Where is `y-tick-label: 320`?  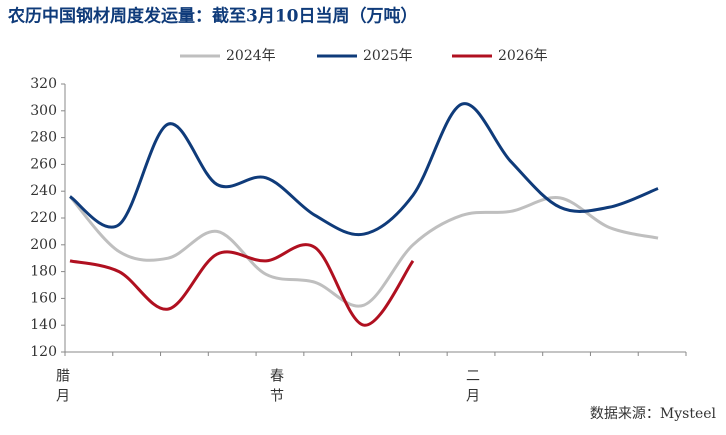 y-tick-label: 320 is located at coordinates (43, 84).